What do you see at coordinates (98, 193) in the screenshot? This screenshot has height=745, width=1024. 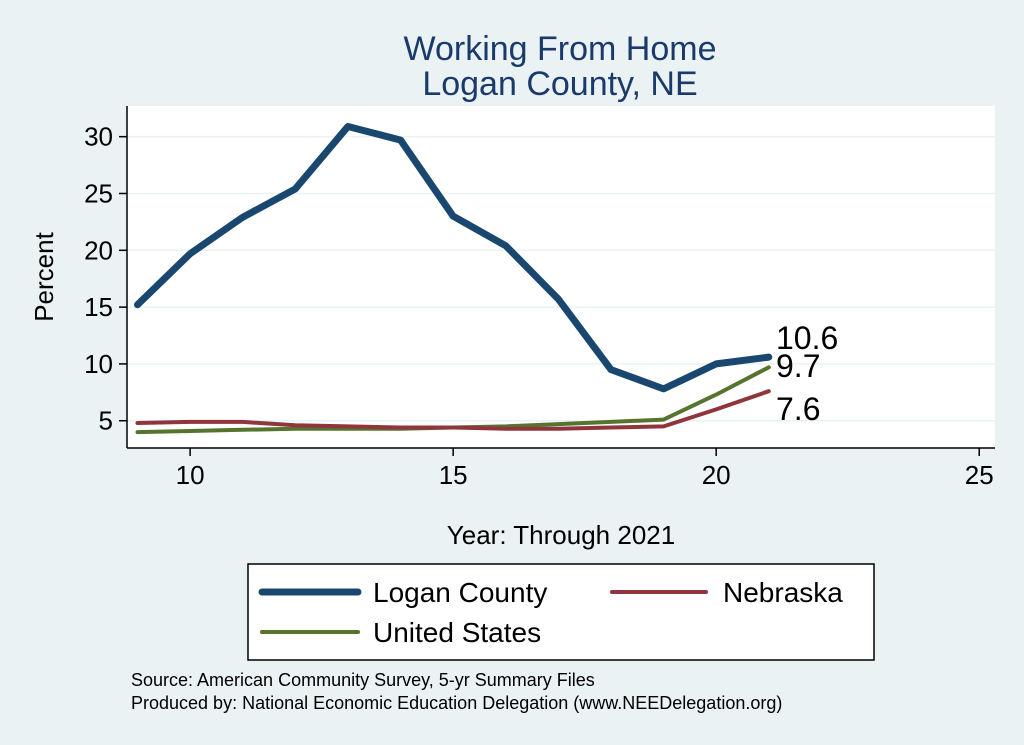 I see `y-tick-label: 25` at bounding box center [98, 193].